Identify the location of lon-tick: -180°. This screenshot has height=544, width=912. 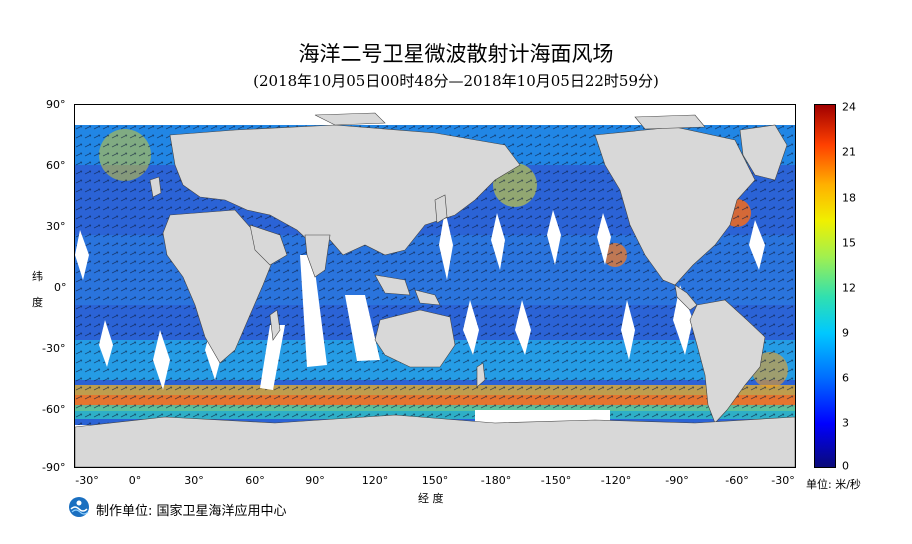
(496, 480).